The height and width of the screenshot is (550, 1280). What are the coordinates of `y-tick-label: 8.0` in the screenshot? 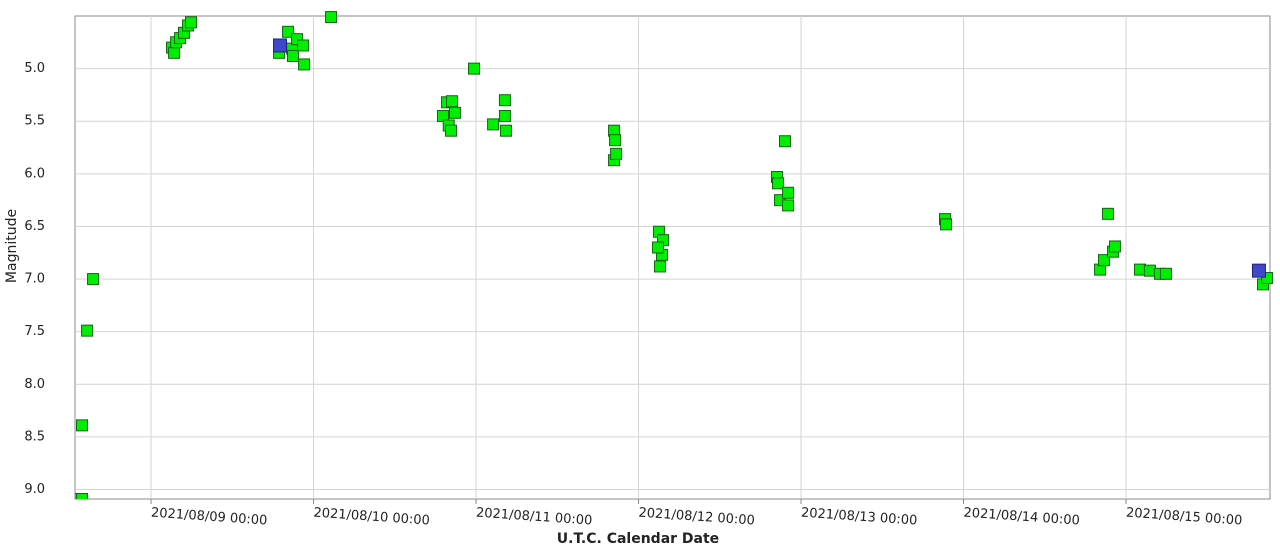 It's located at (34, 384).